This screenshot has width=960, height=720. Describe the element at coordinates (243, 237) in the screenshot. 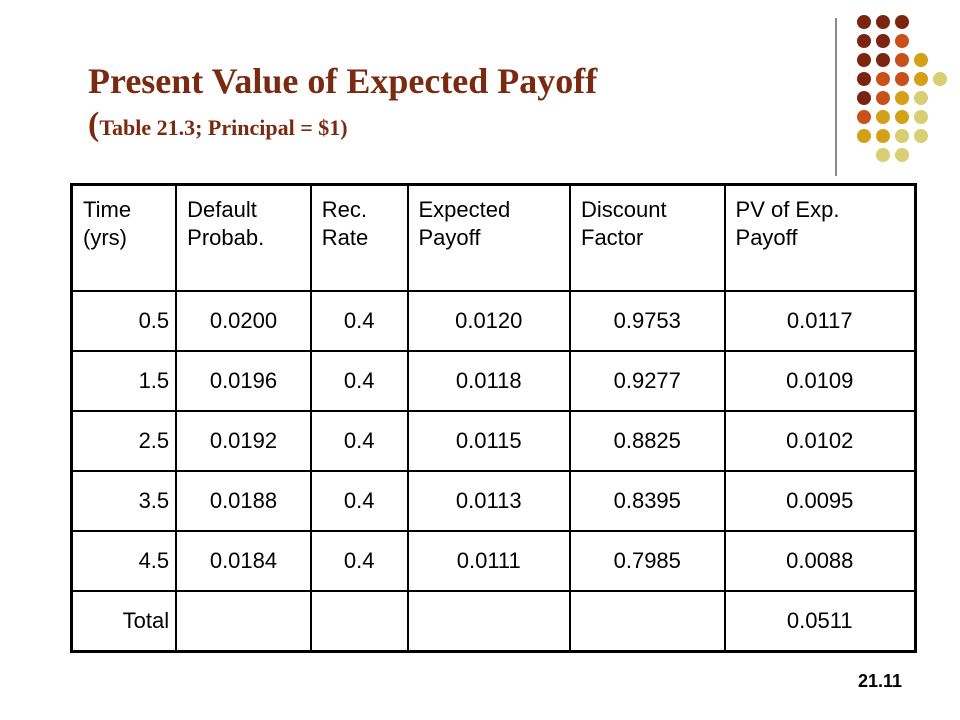

I see `header-default-probability: Default Probab.` at that location.